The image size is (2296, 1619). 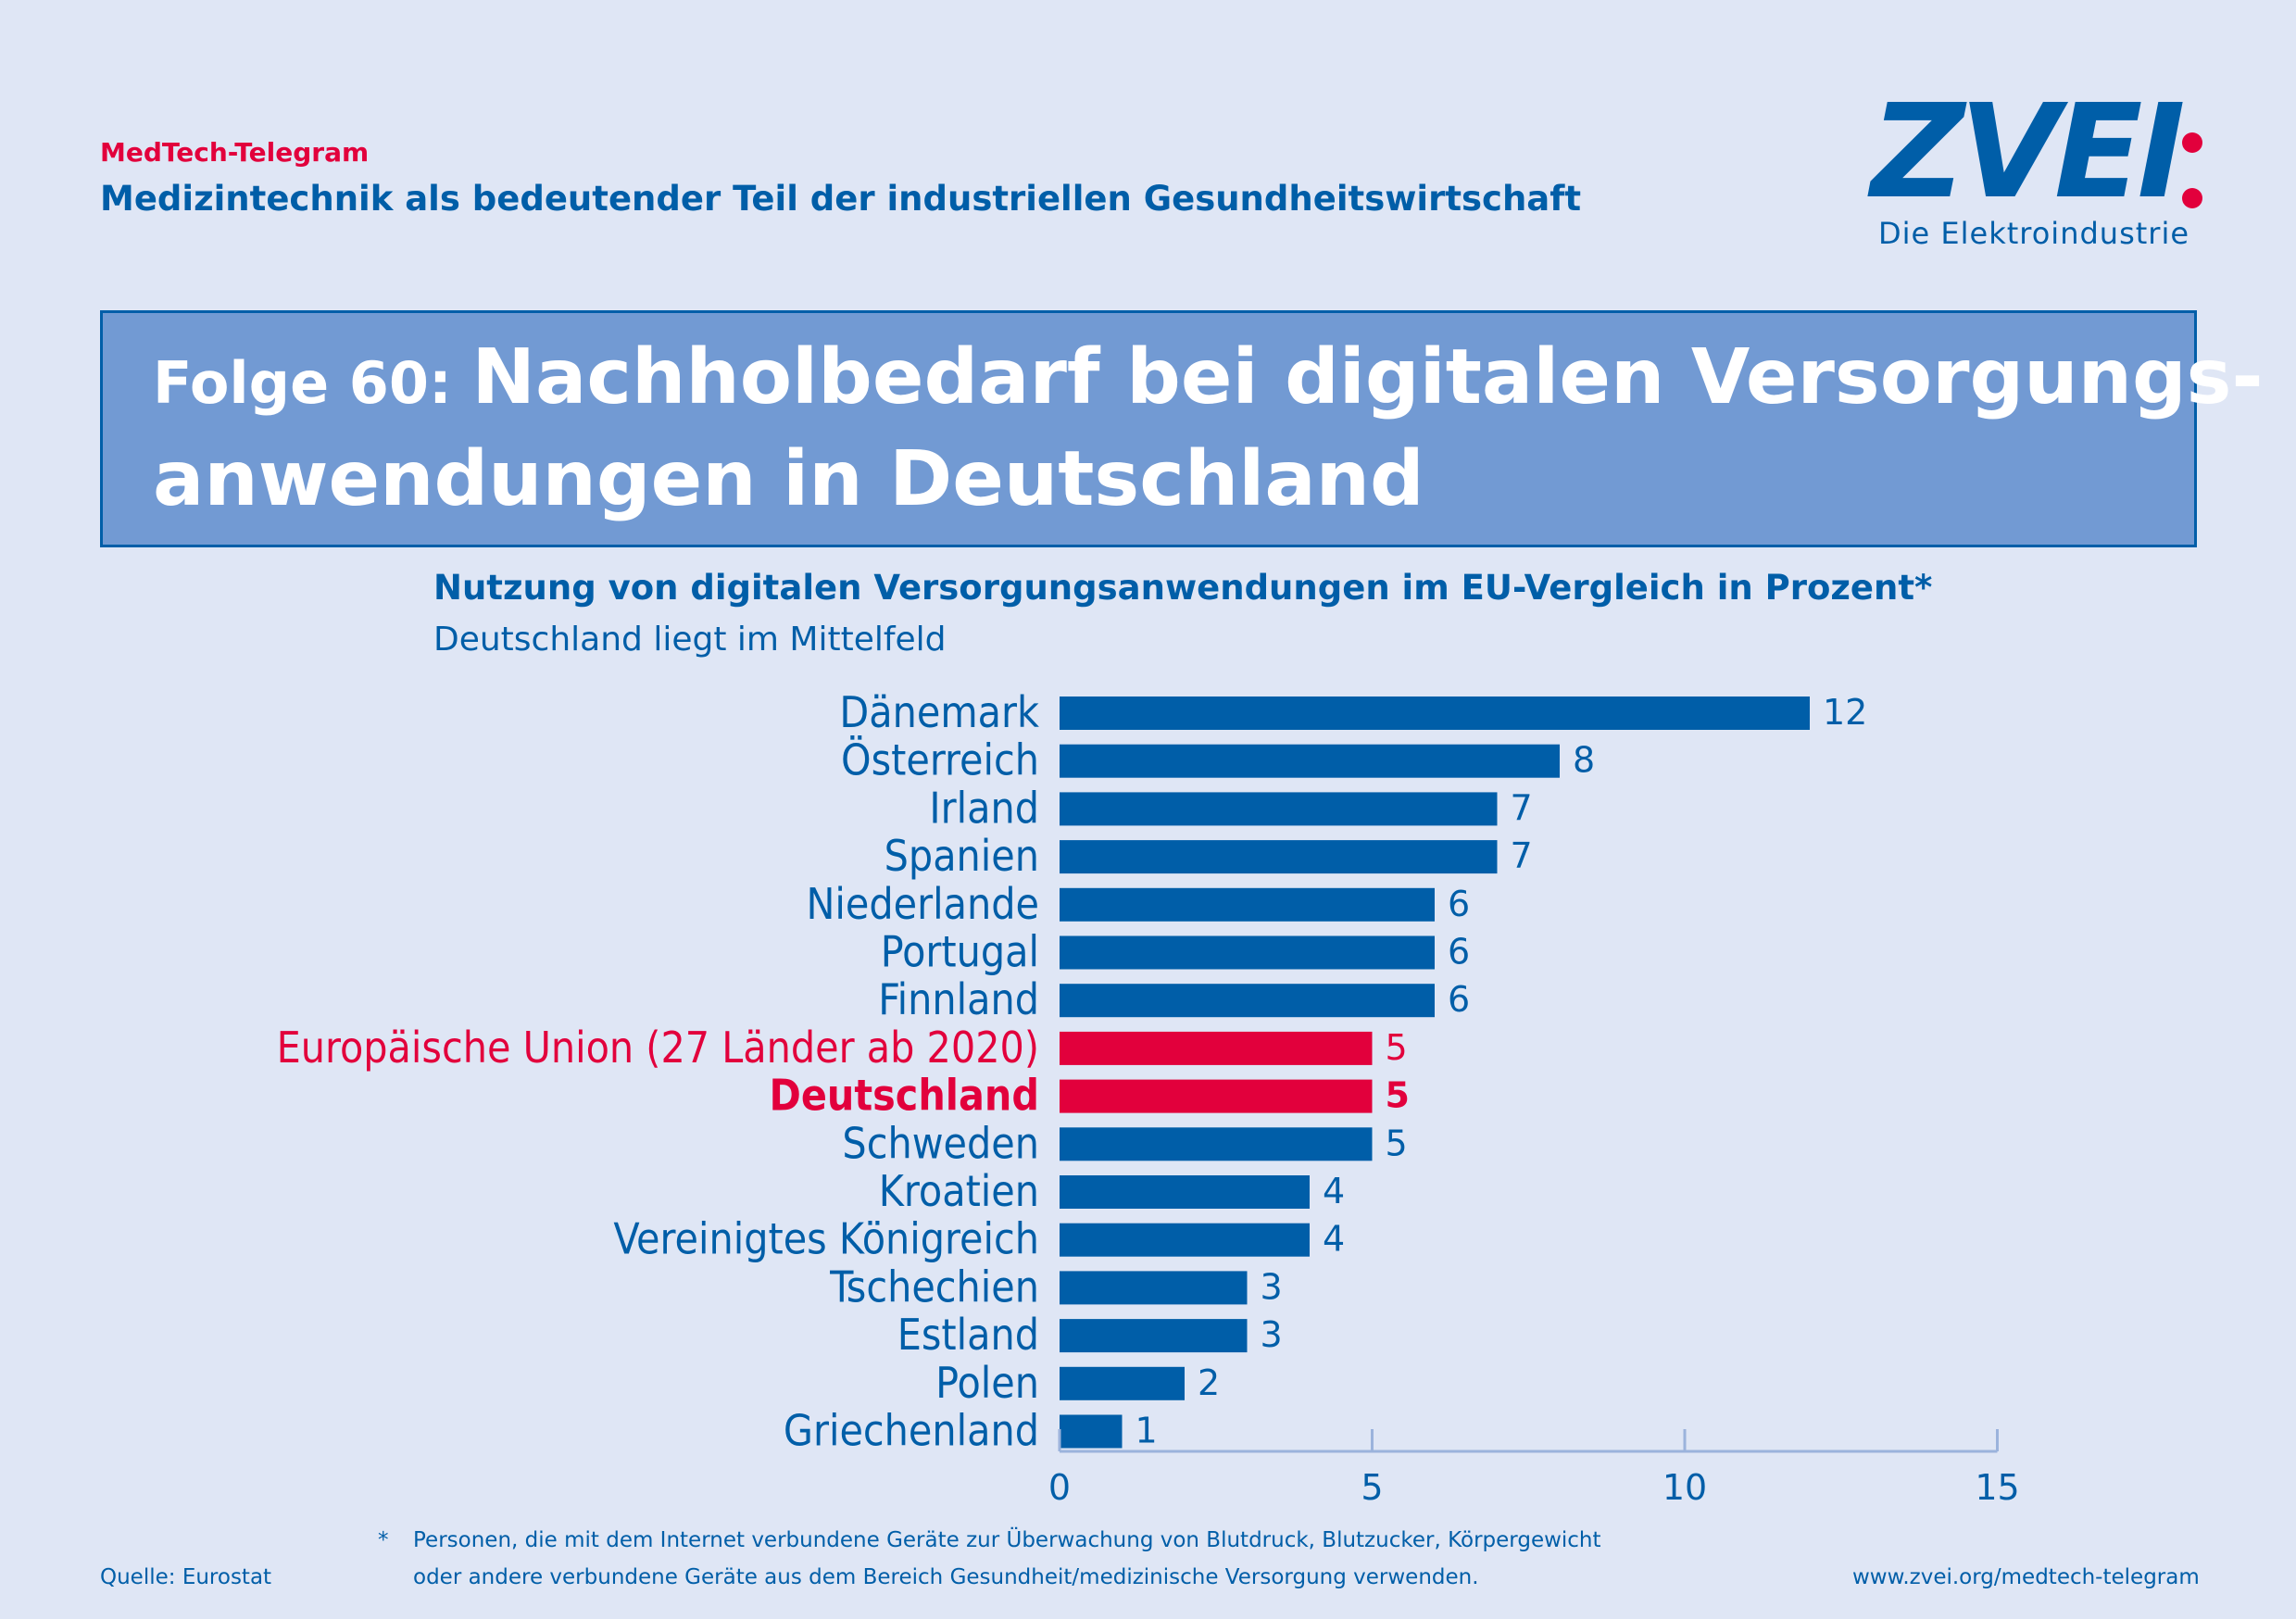 I want to click on chart-subtitle: Deutschland liegt im Mittelfeld, so click(x=690, y=640).